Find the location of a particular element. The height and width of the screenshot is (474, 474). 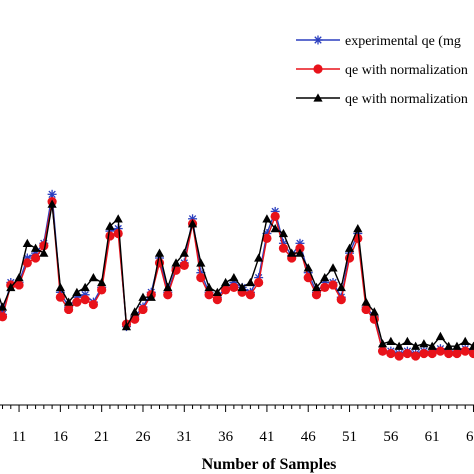

x-tick-label: 66 is located at coordinates (470, 437).